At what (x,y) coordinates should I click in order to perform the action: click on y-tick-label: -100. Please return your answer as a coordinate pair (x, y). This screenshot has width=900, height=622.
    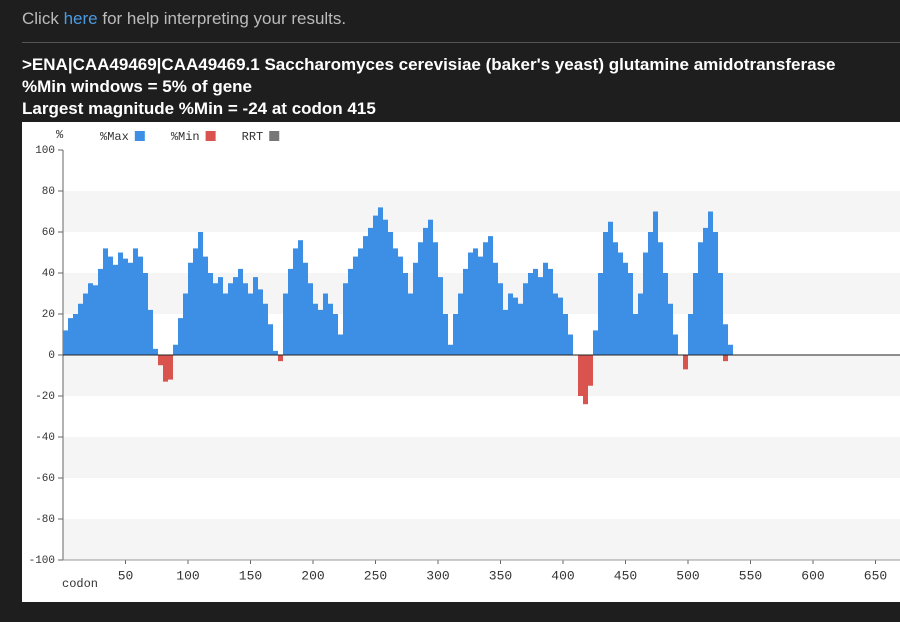
    Looking at the image, I should click on (42, 561).